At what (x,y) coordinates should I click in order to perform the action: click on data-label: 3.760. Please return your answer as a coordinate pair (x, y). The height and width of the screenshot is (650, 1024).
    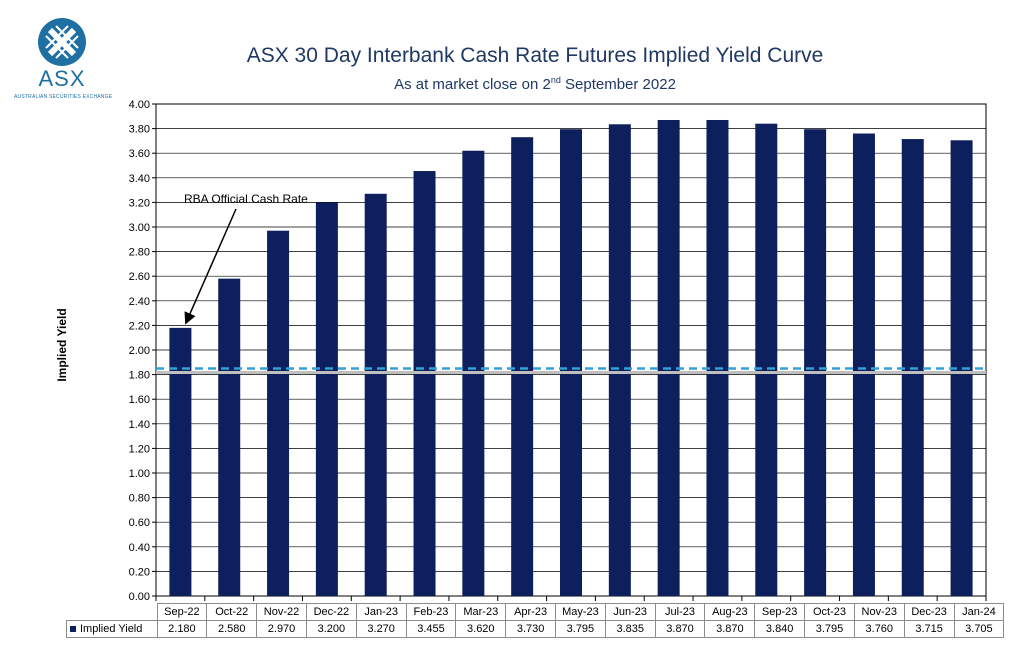
    Looking at the image, I should click on (879, 629).